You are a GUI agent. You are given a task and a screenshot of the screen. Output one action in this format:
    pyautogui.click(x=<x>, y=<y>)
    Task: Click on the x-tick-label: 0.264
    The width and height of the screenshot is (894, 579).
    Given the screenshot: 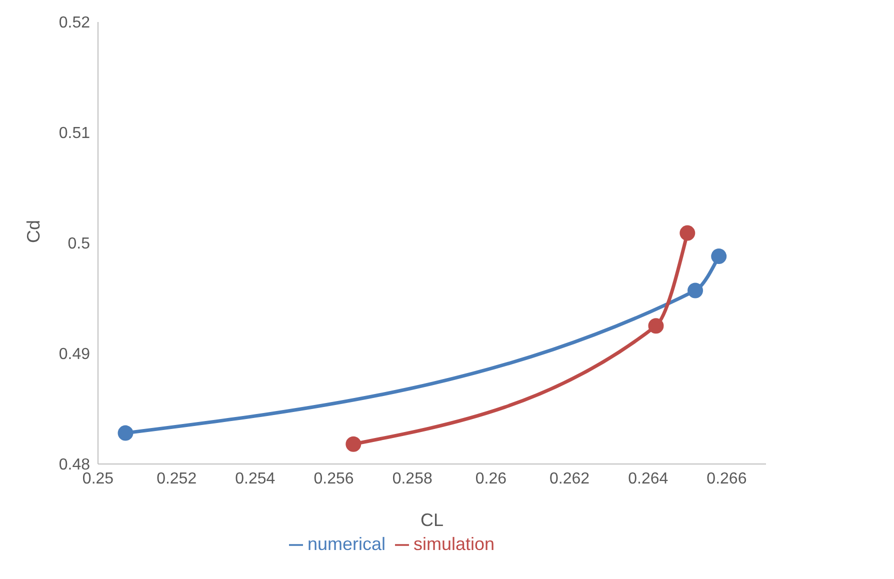 What is the action you would take?
    pyautogui.click(x=648, y=479)
    